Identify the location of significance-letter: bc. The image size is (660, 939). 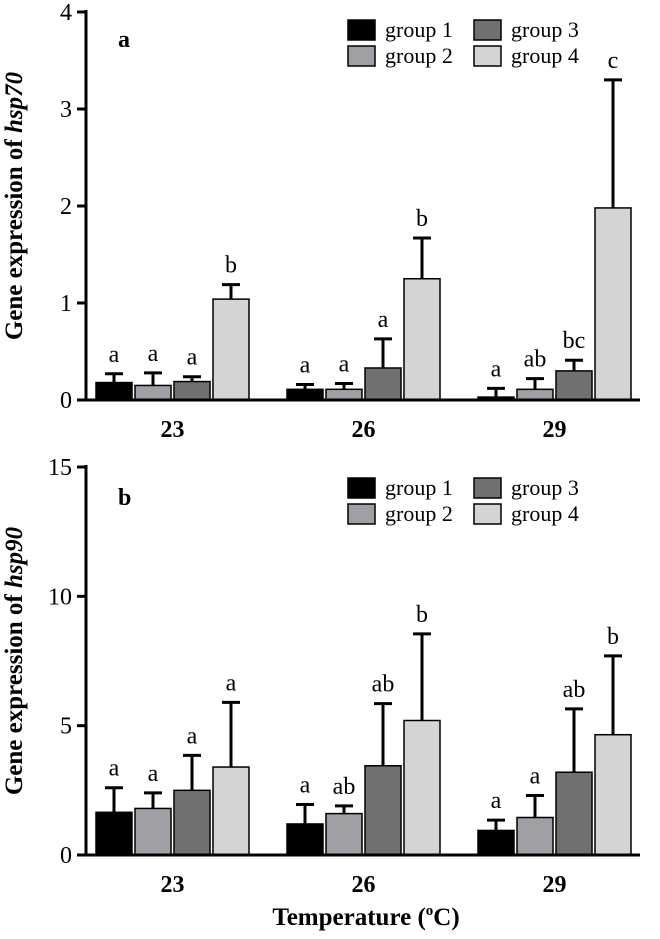
(574, 341).